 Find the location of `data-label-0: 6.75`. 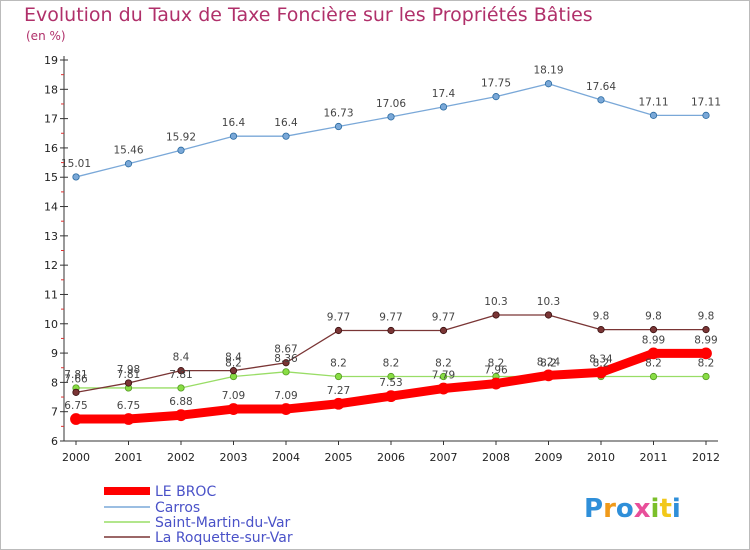

data-label-0: 6.75 is located at coordinates (128, 406).